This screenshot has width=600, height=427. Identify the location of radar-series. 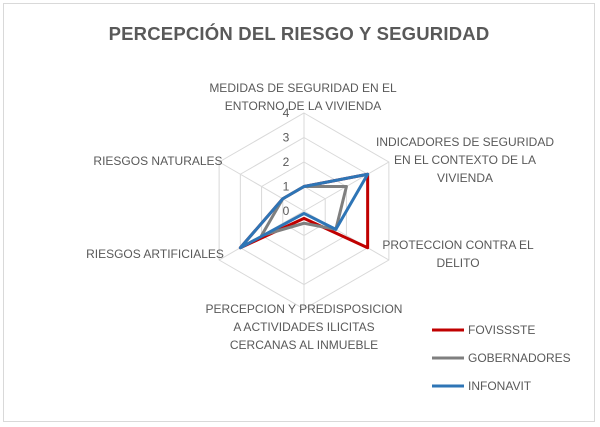
(304, 211).